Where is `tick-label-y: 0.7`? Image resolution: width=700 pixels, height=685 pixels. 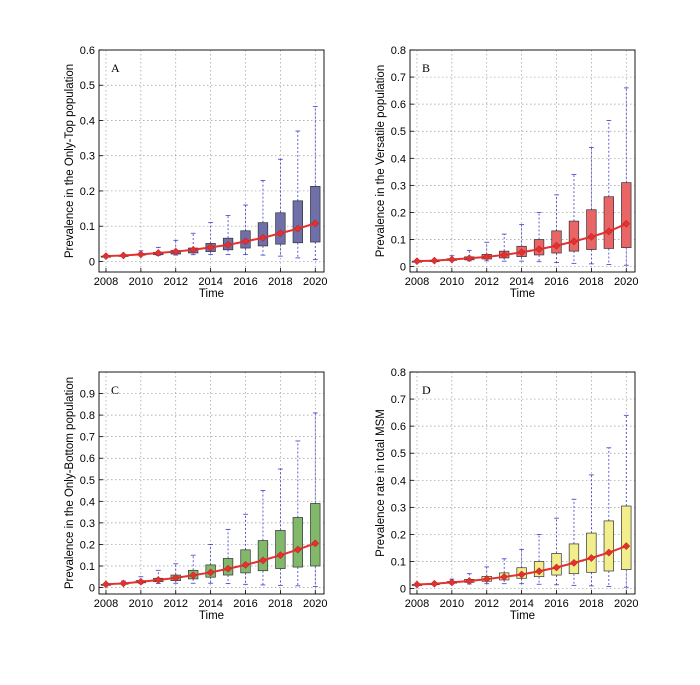 tick-label-y: 0.7 is located at coordinates (398, 400).